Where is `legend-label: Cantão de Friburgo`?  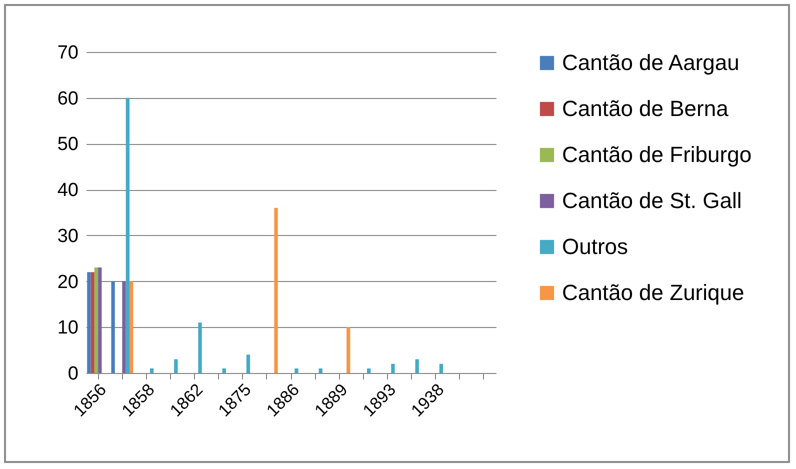
legend-label: Cantão de Friburgo is located at coordinates (657, 154).